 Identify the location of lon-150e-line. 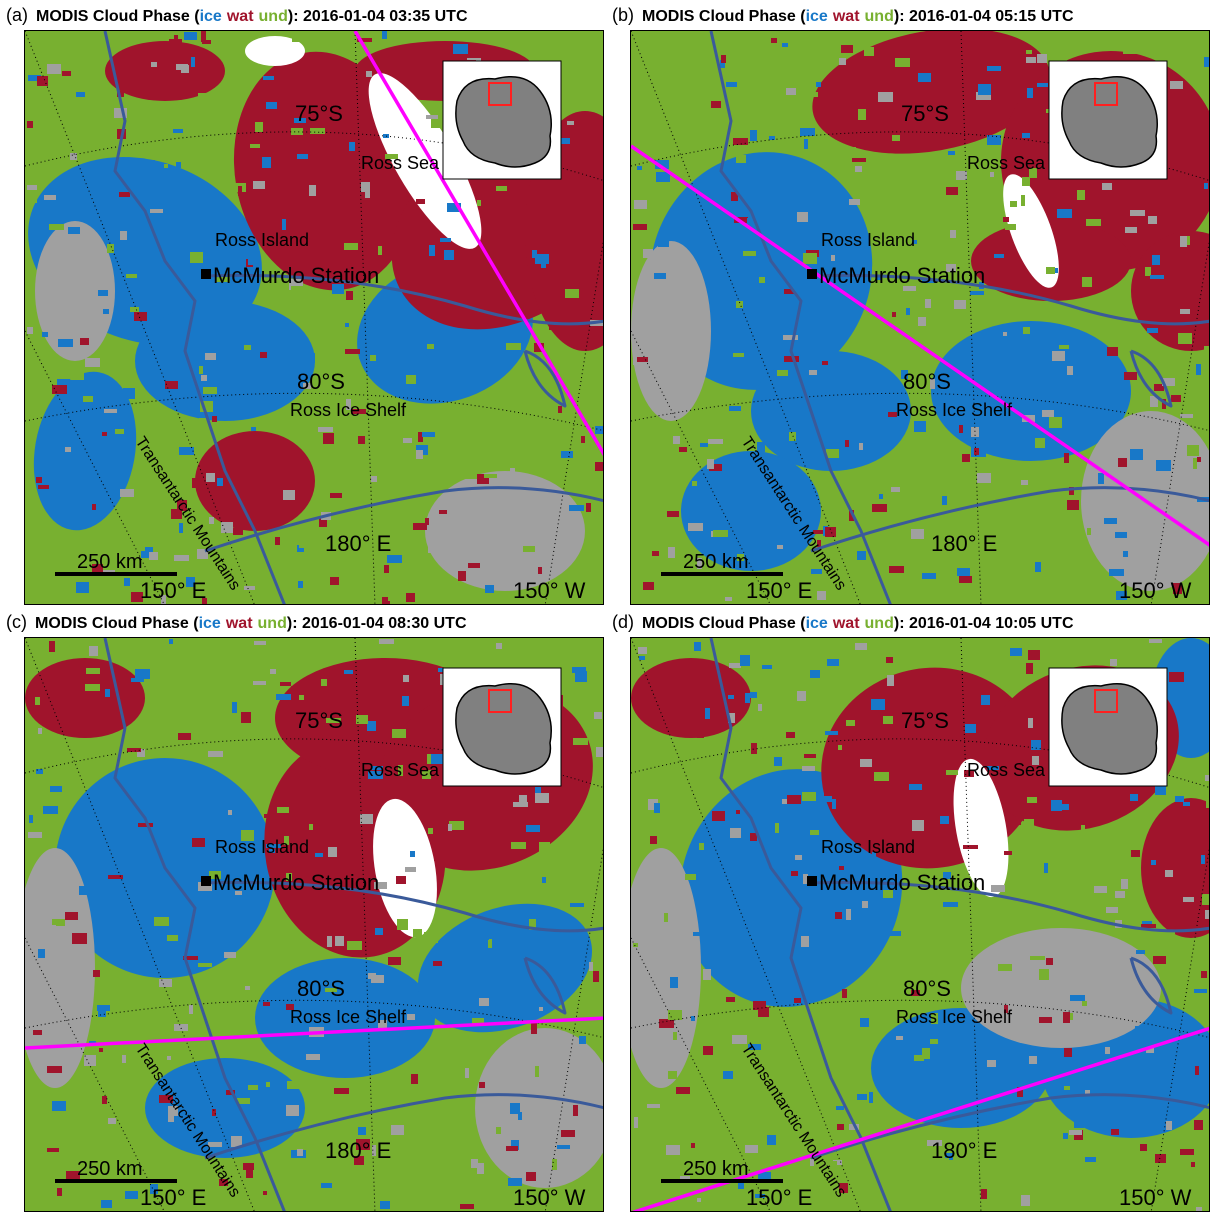
(140, 317).